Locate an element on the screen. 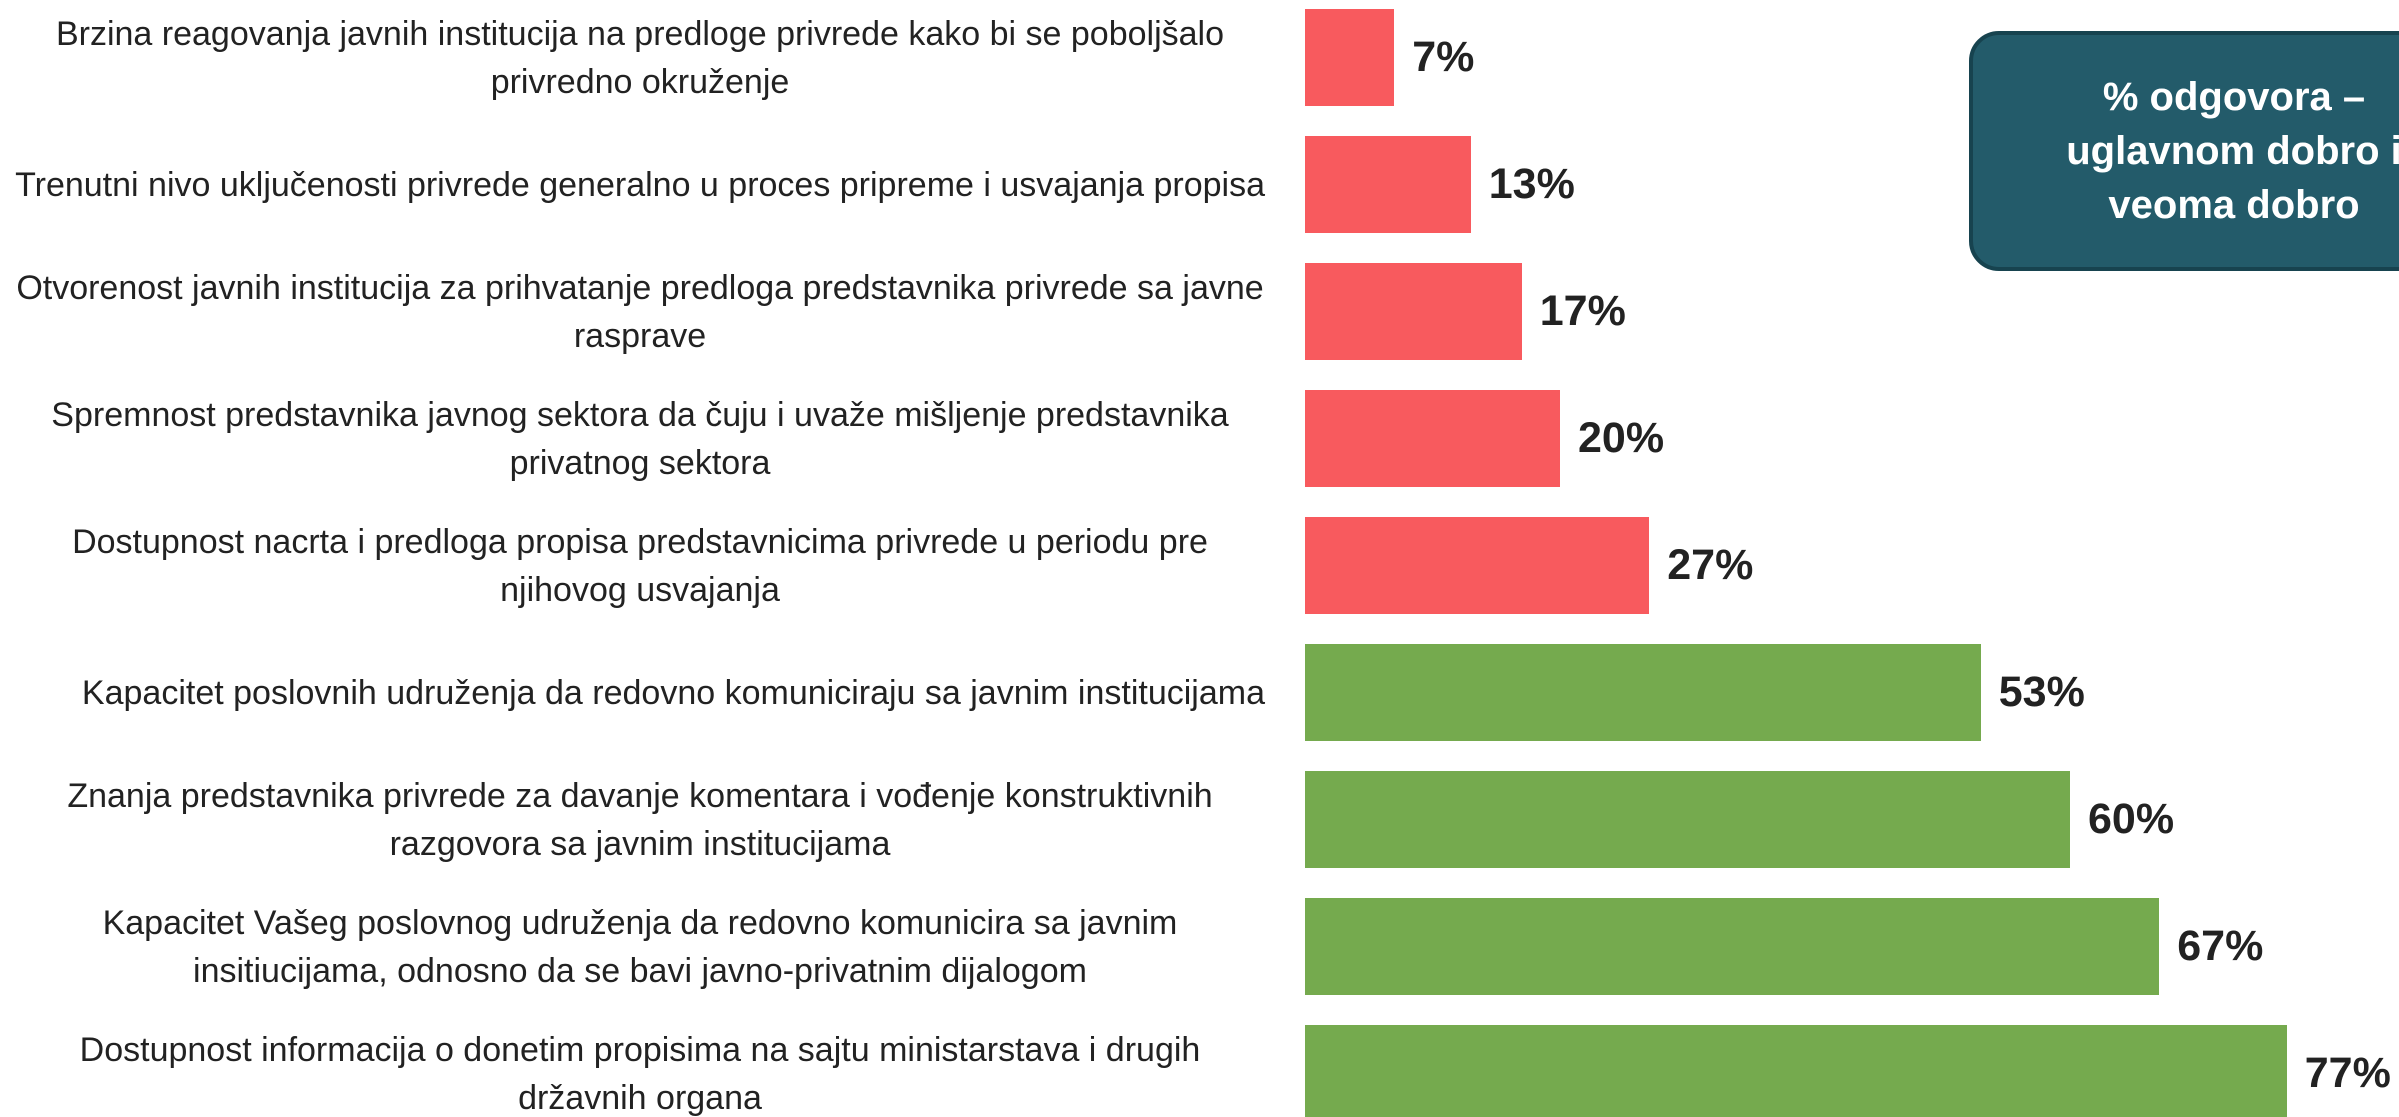 The height and width of the screenshot is (1117, 2399). value-label: 60% is located at coordinates (2131, 819).